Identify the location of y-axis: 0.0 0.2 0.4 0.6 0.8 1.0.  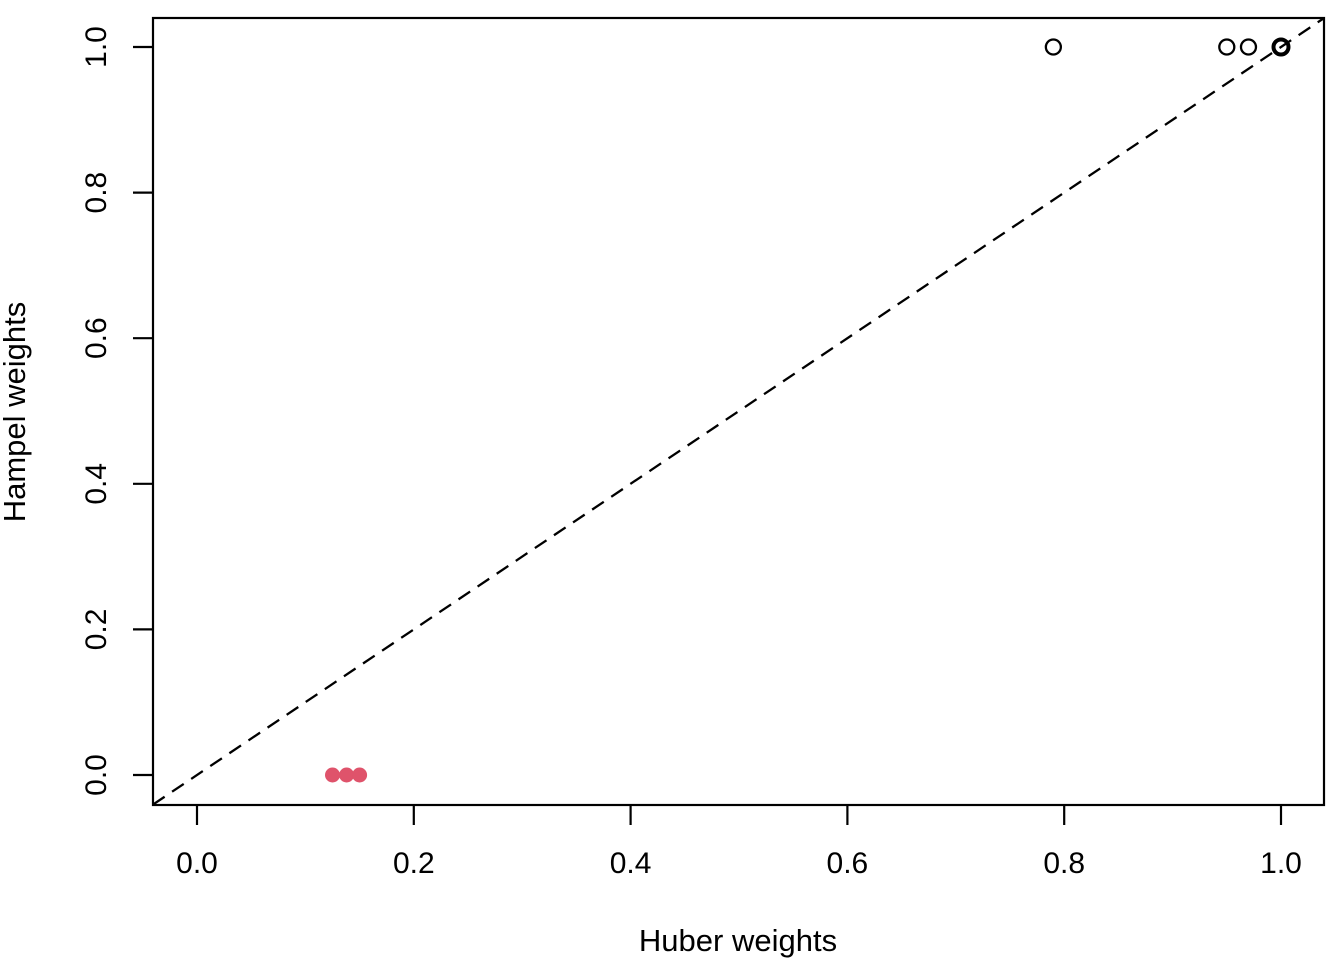
(116, 411).